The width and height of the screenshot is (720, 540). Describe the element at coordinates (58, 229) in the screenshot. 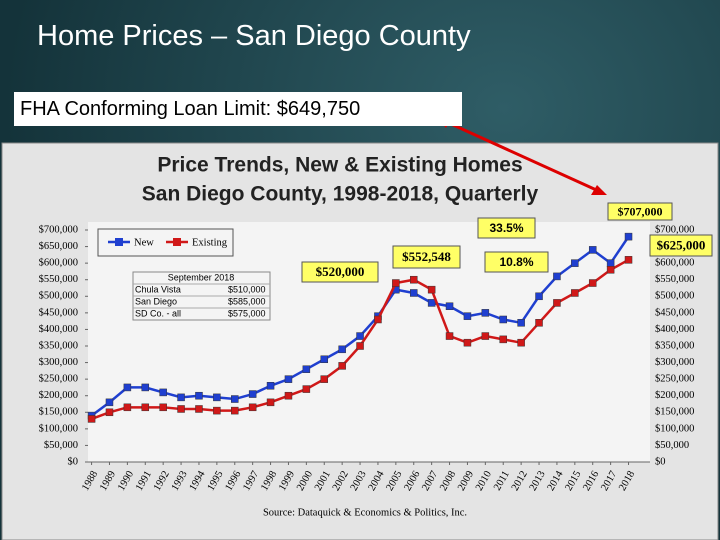

I see `y-tick-label: $700,000` at that location.